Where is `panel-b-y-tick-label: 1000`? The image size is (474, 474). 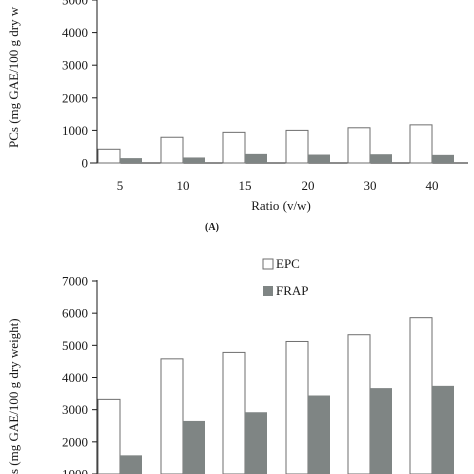 panel-b-y-tick-label: 1000 is located at coordinates (75, 470).